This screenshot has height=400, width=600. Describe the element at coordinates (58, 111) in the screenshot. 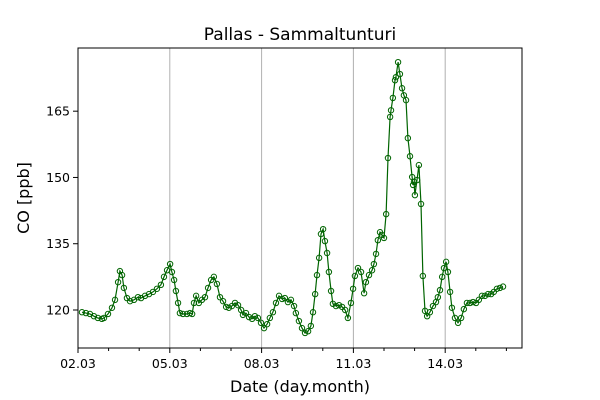

I see `y-tick-label: 165` at that location.